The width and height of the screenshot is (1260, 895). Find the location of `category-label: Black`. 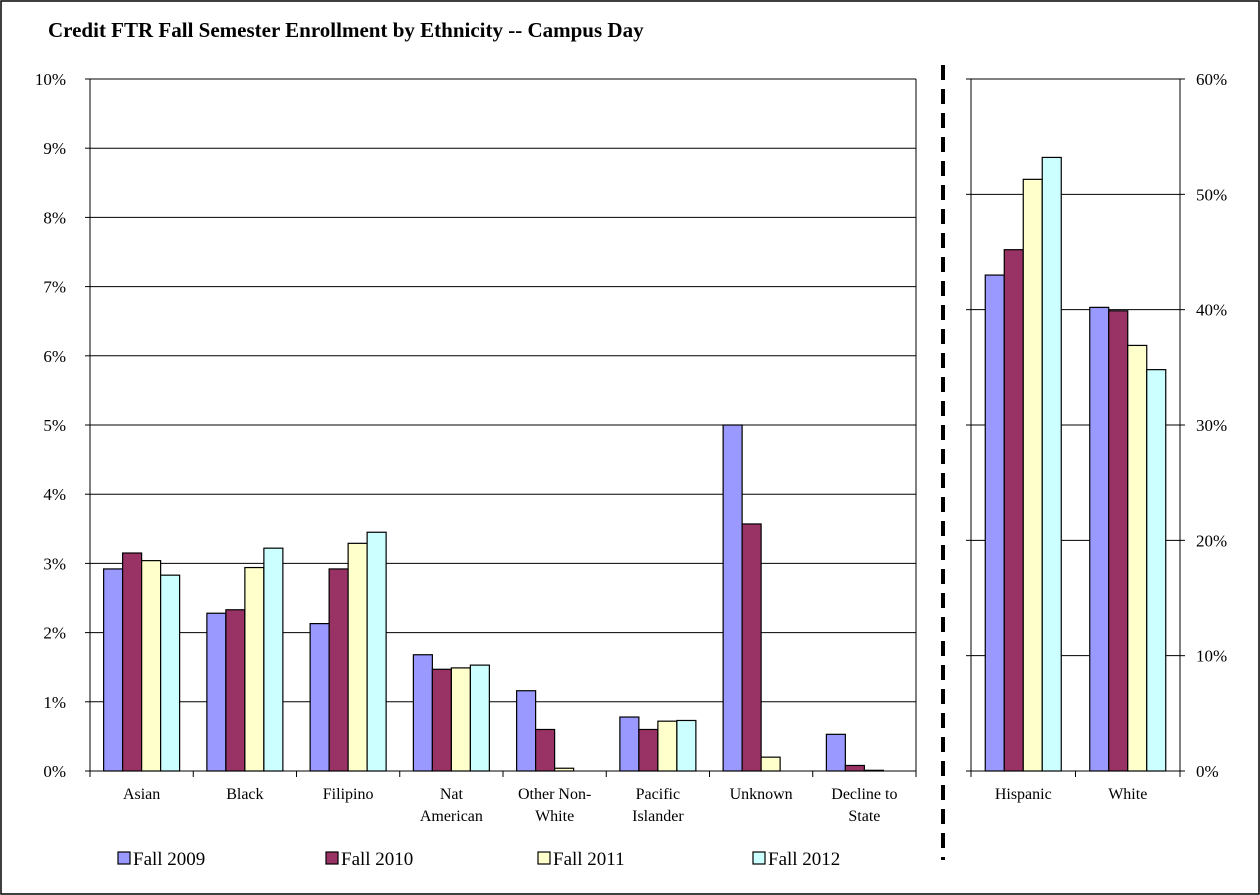

category-label: Black is located at coordinates (244, 794).